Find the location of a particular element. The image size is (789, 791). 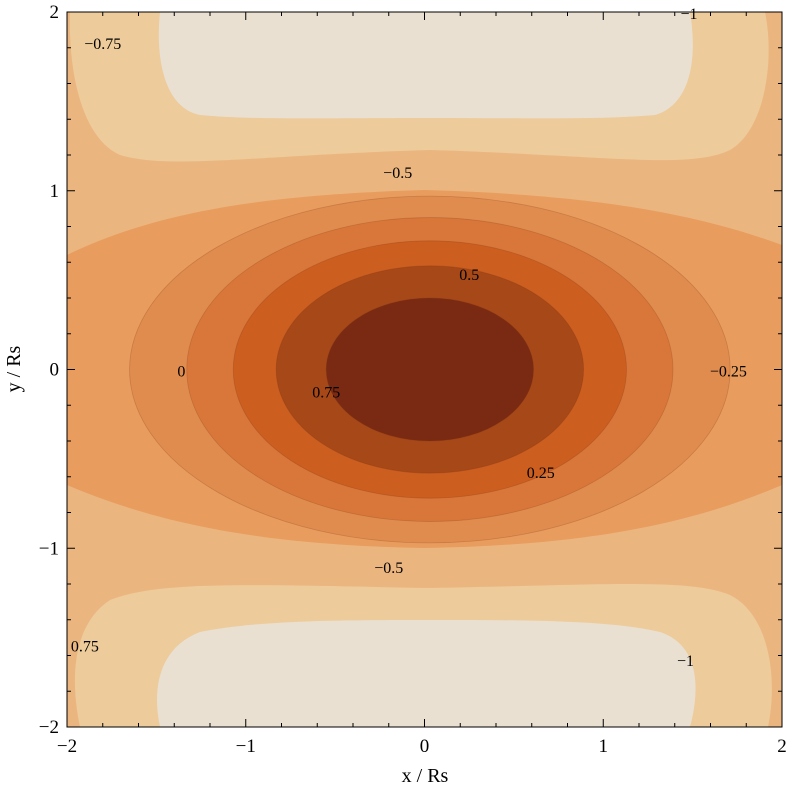

top-inner-lobe is located at coordinates (425, 65).